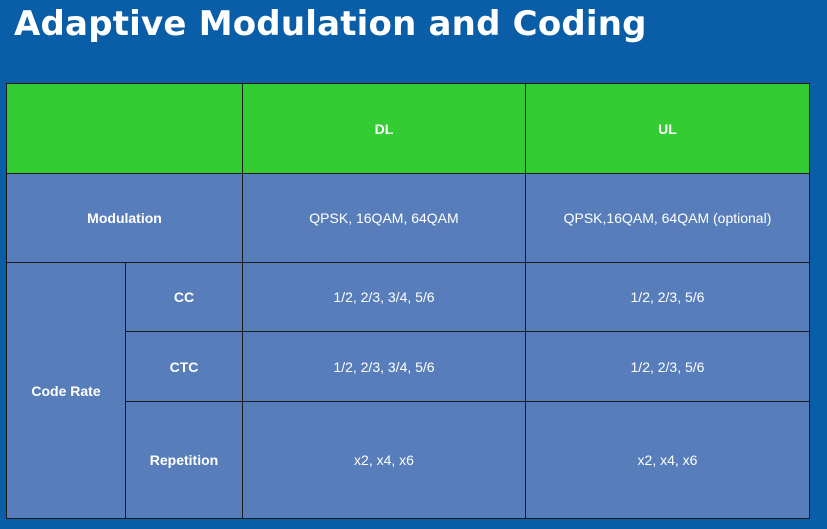  What do you see at coordinates (184, 366) in the screenshot?
I see `ctc-label-cell: CTC` at bounding box center [184, 366].